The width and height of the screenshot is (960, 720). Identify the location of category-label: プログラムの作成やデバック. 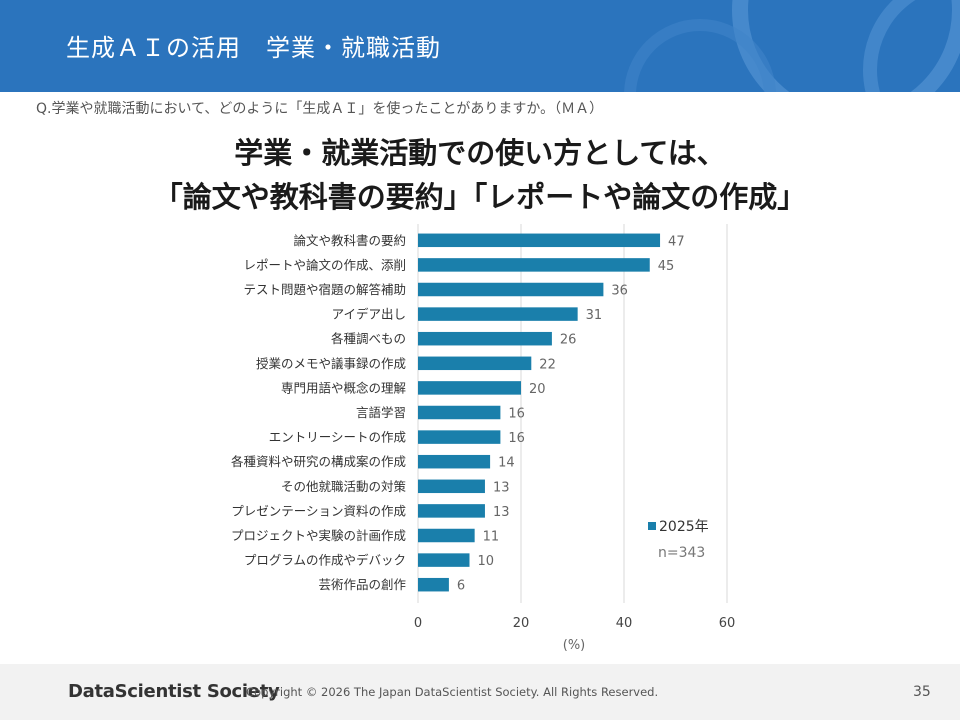
(325, 560).